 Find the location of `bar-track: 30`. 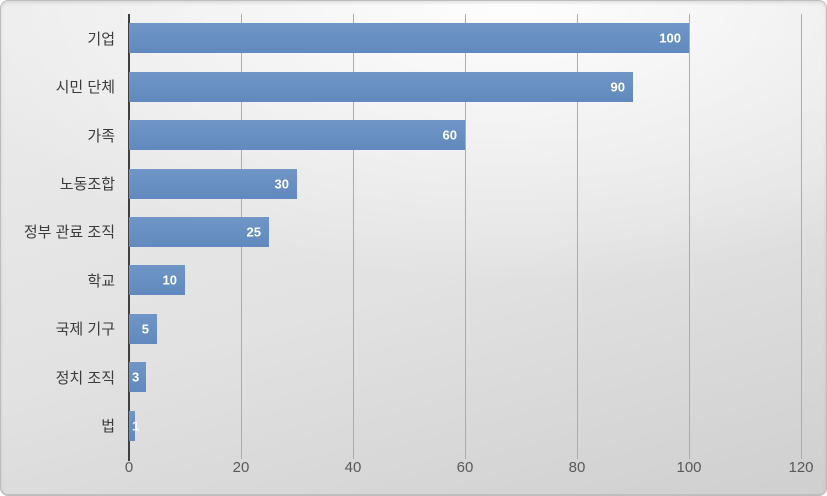

bar-track: 30 is located at coordinates (477, 183).